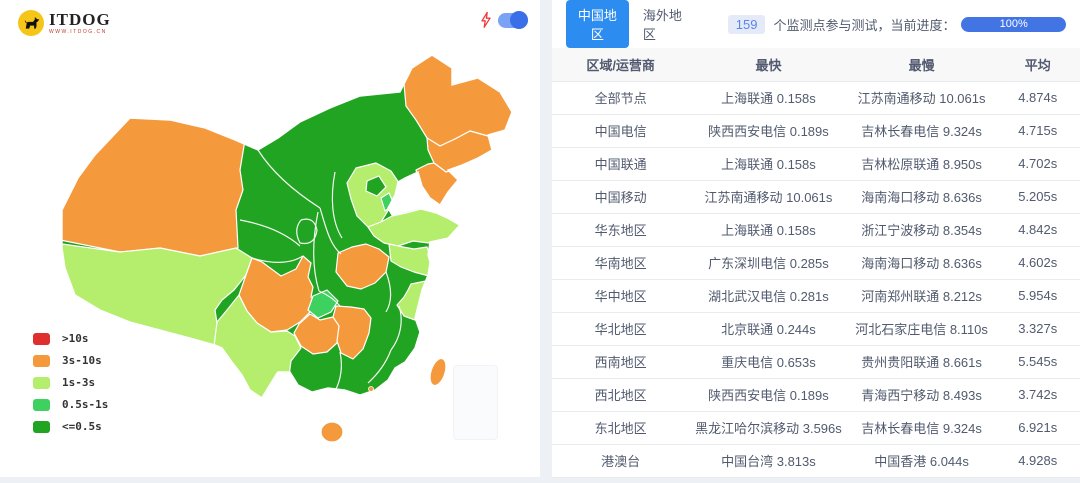 This screenshot has width=1080, height=483. What do you see at coordinates (1037, 428) in the screenshot?
I see `cell-avg: 6.921s` at bounding box center [1037, 428].